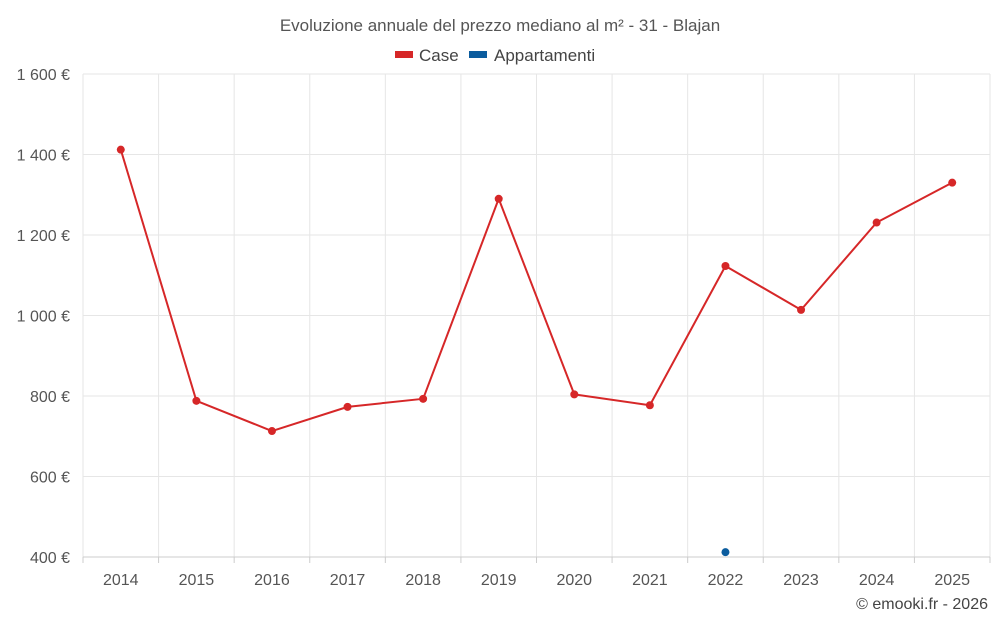  I want to click on x-tick-label: 2025, so click(952, 580).